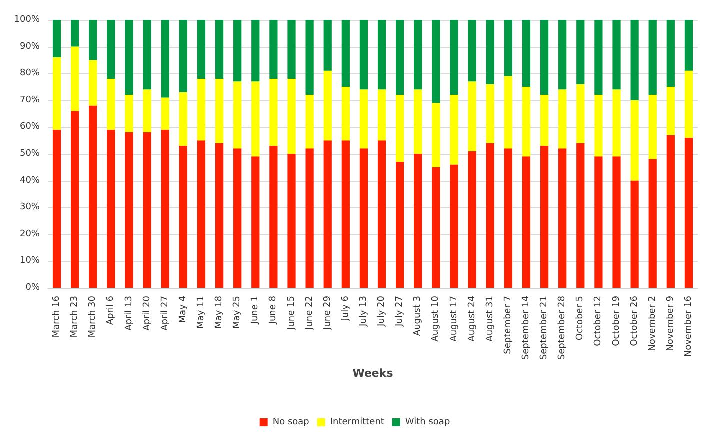 The width and height of the screenshot is (710, 440). What do you see at coordinates (436, 319) in the screenshot?
I see `x-tick-label: August 10` at bounding box center [436, 319].